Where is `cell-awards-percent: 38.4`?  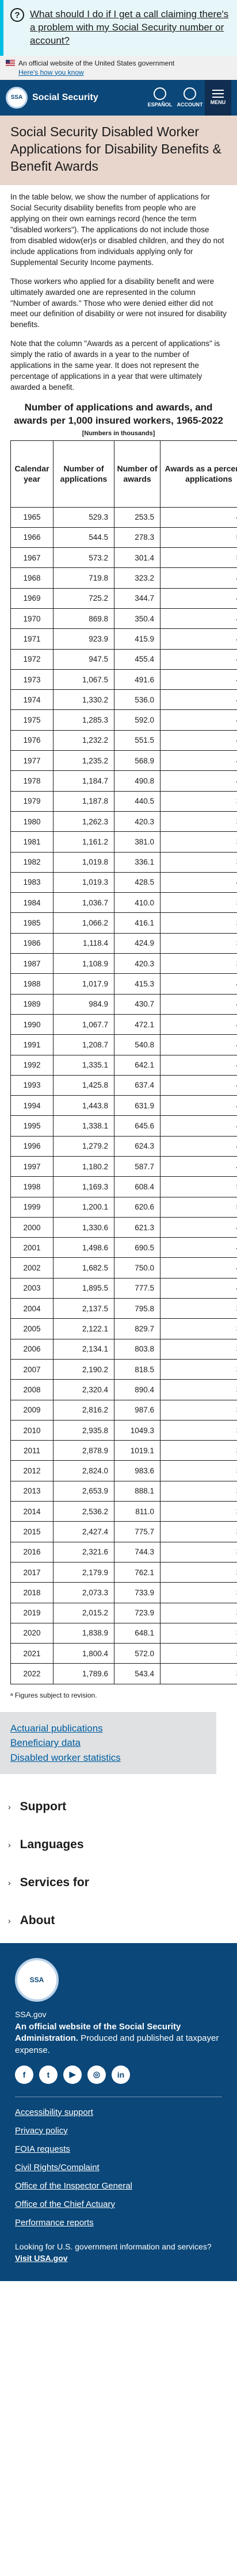
cell-awards-percent: 38.4 is located at coordinates (198, 1390).